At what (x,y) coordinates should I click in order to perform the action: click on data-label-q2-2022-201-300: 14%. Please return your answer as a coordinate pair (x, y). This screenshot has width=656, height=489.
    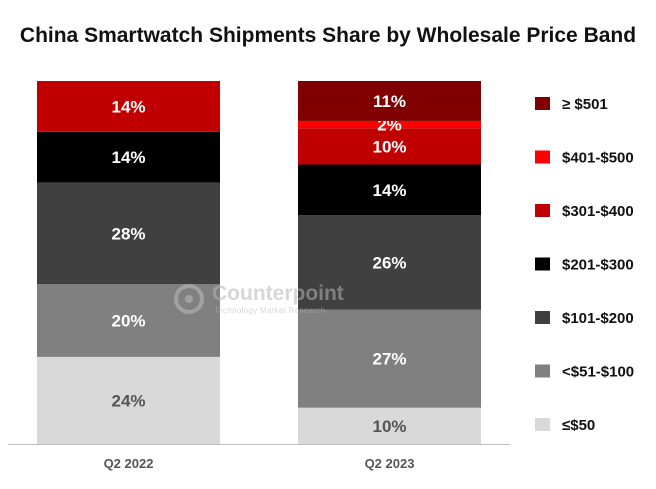
    Looking at the image, I should click on (128, 157).